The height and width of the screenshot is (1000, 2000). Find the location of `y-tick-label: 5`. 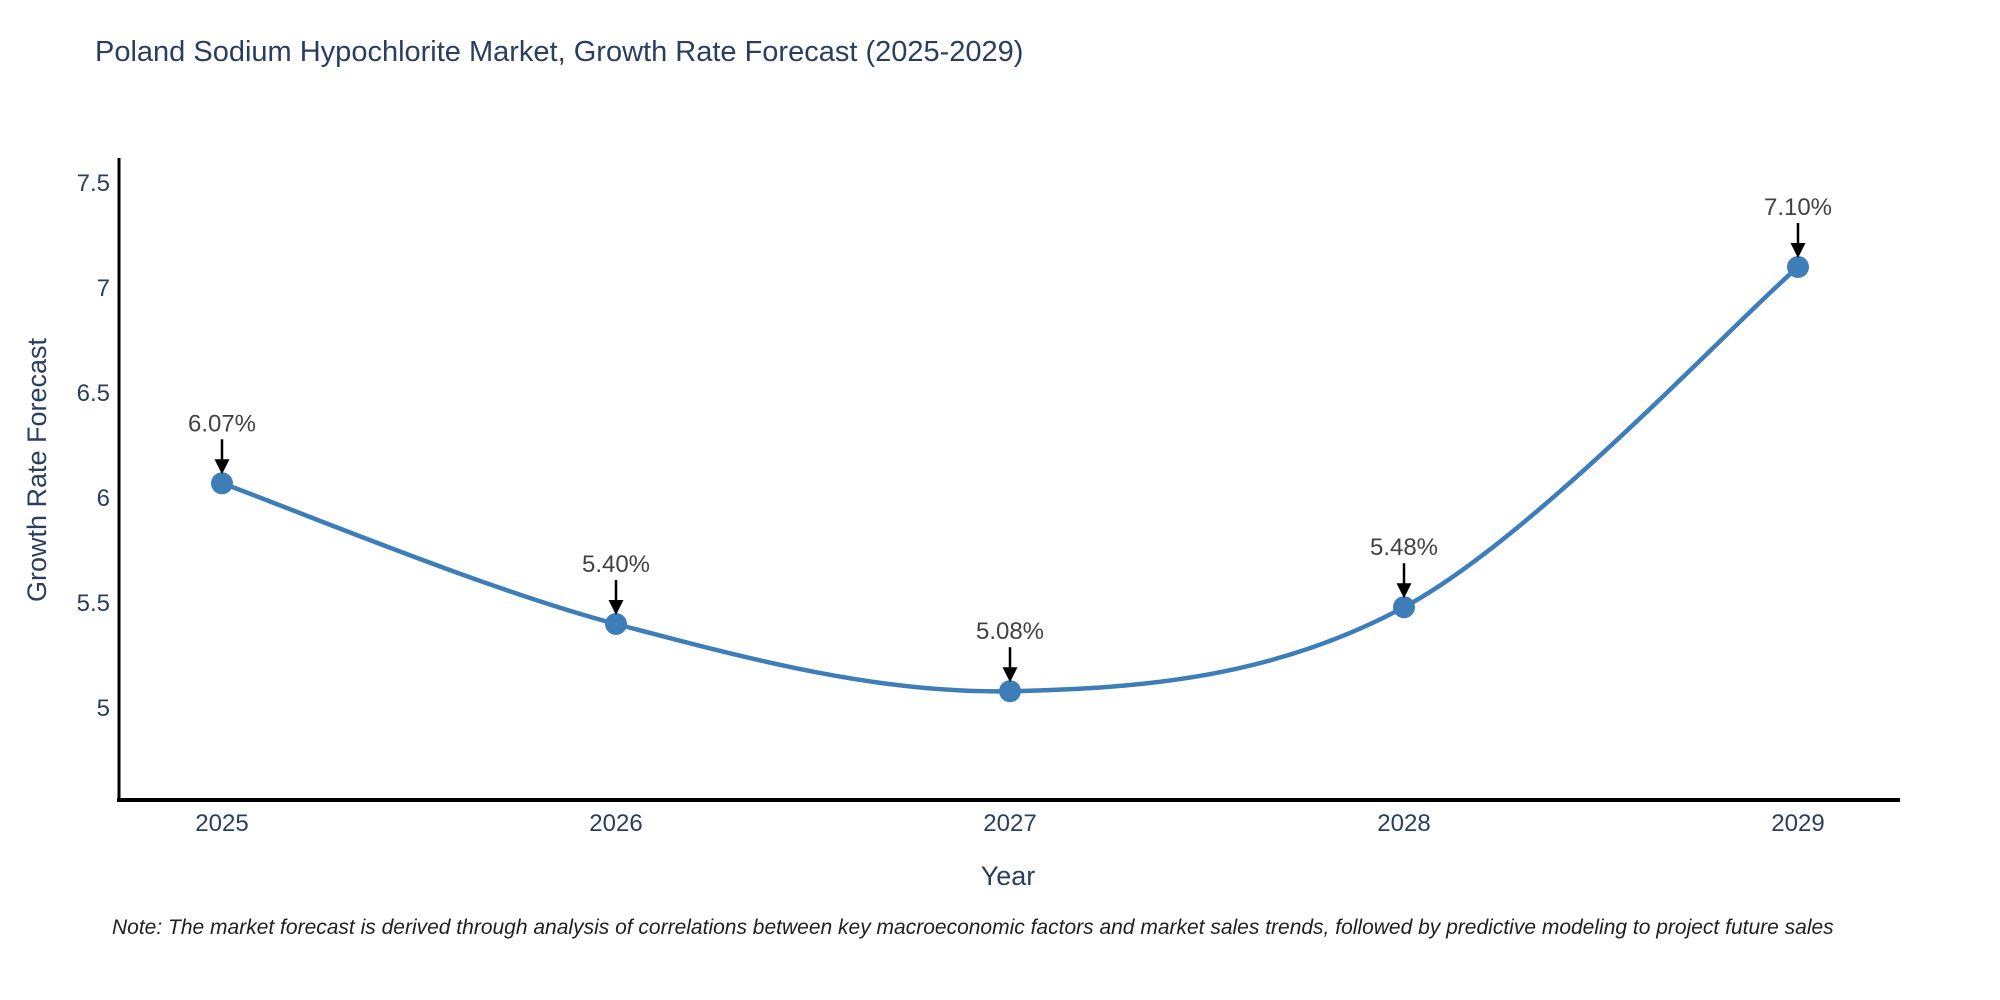

y-tick-label: 5 is located at coordinates (103, 708).